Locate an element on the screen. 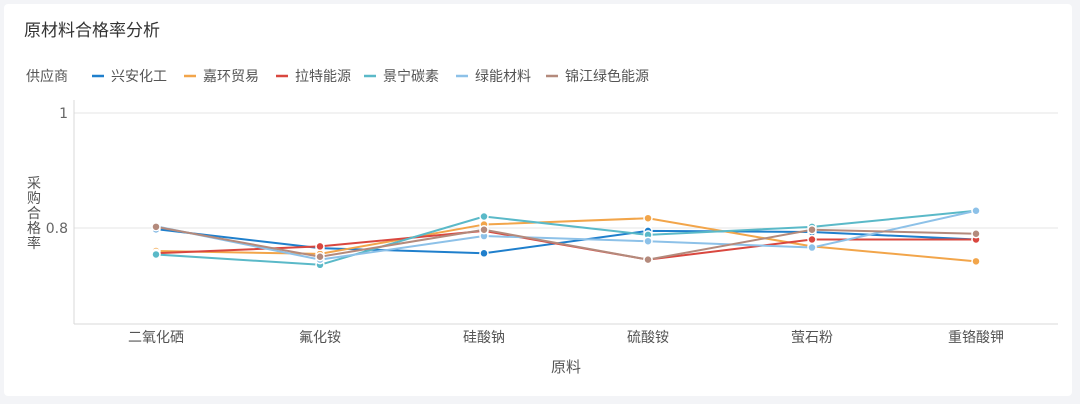  x-tick-label: 硫酸铵 is located at coordinates (648, 338).